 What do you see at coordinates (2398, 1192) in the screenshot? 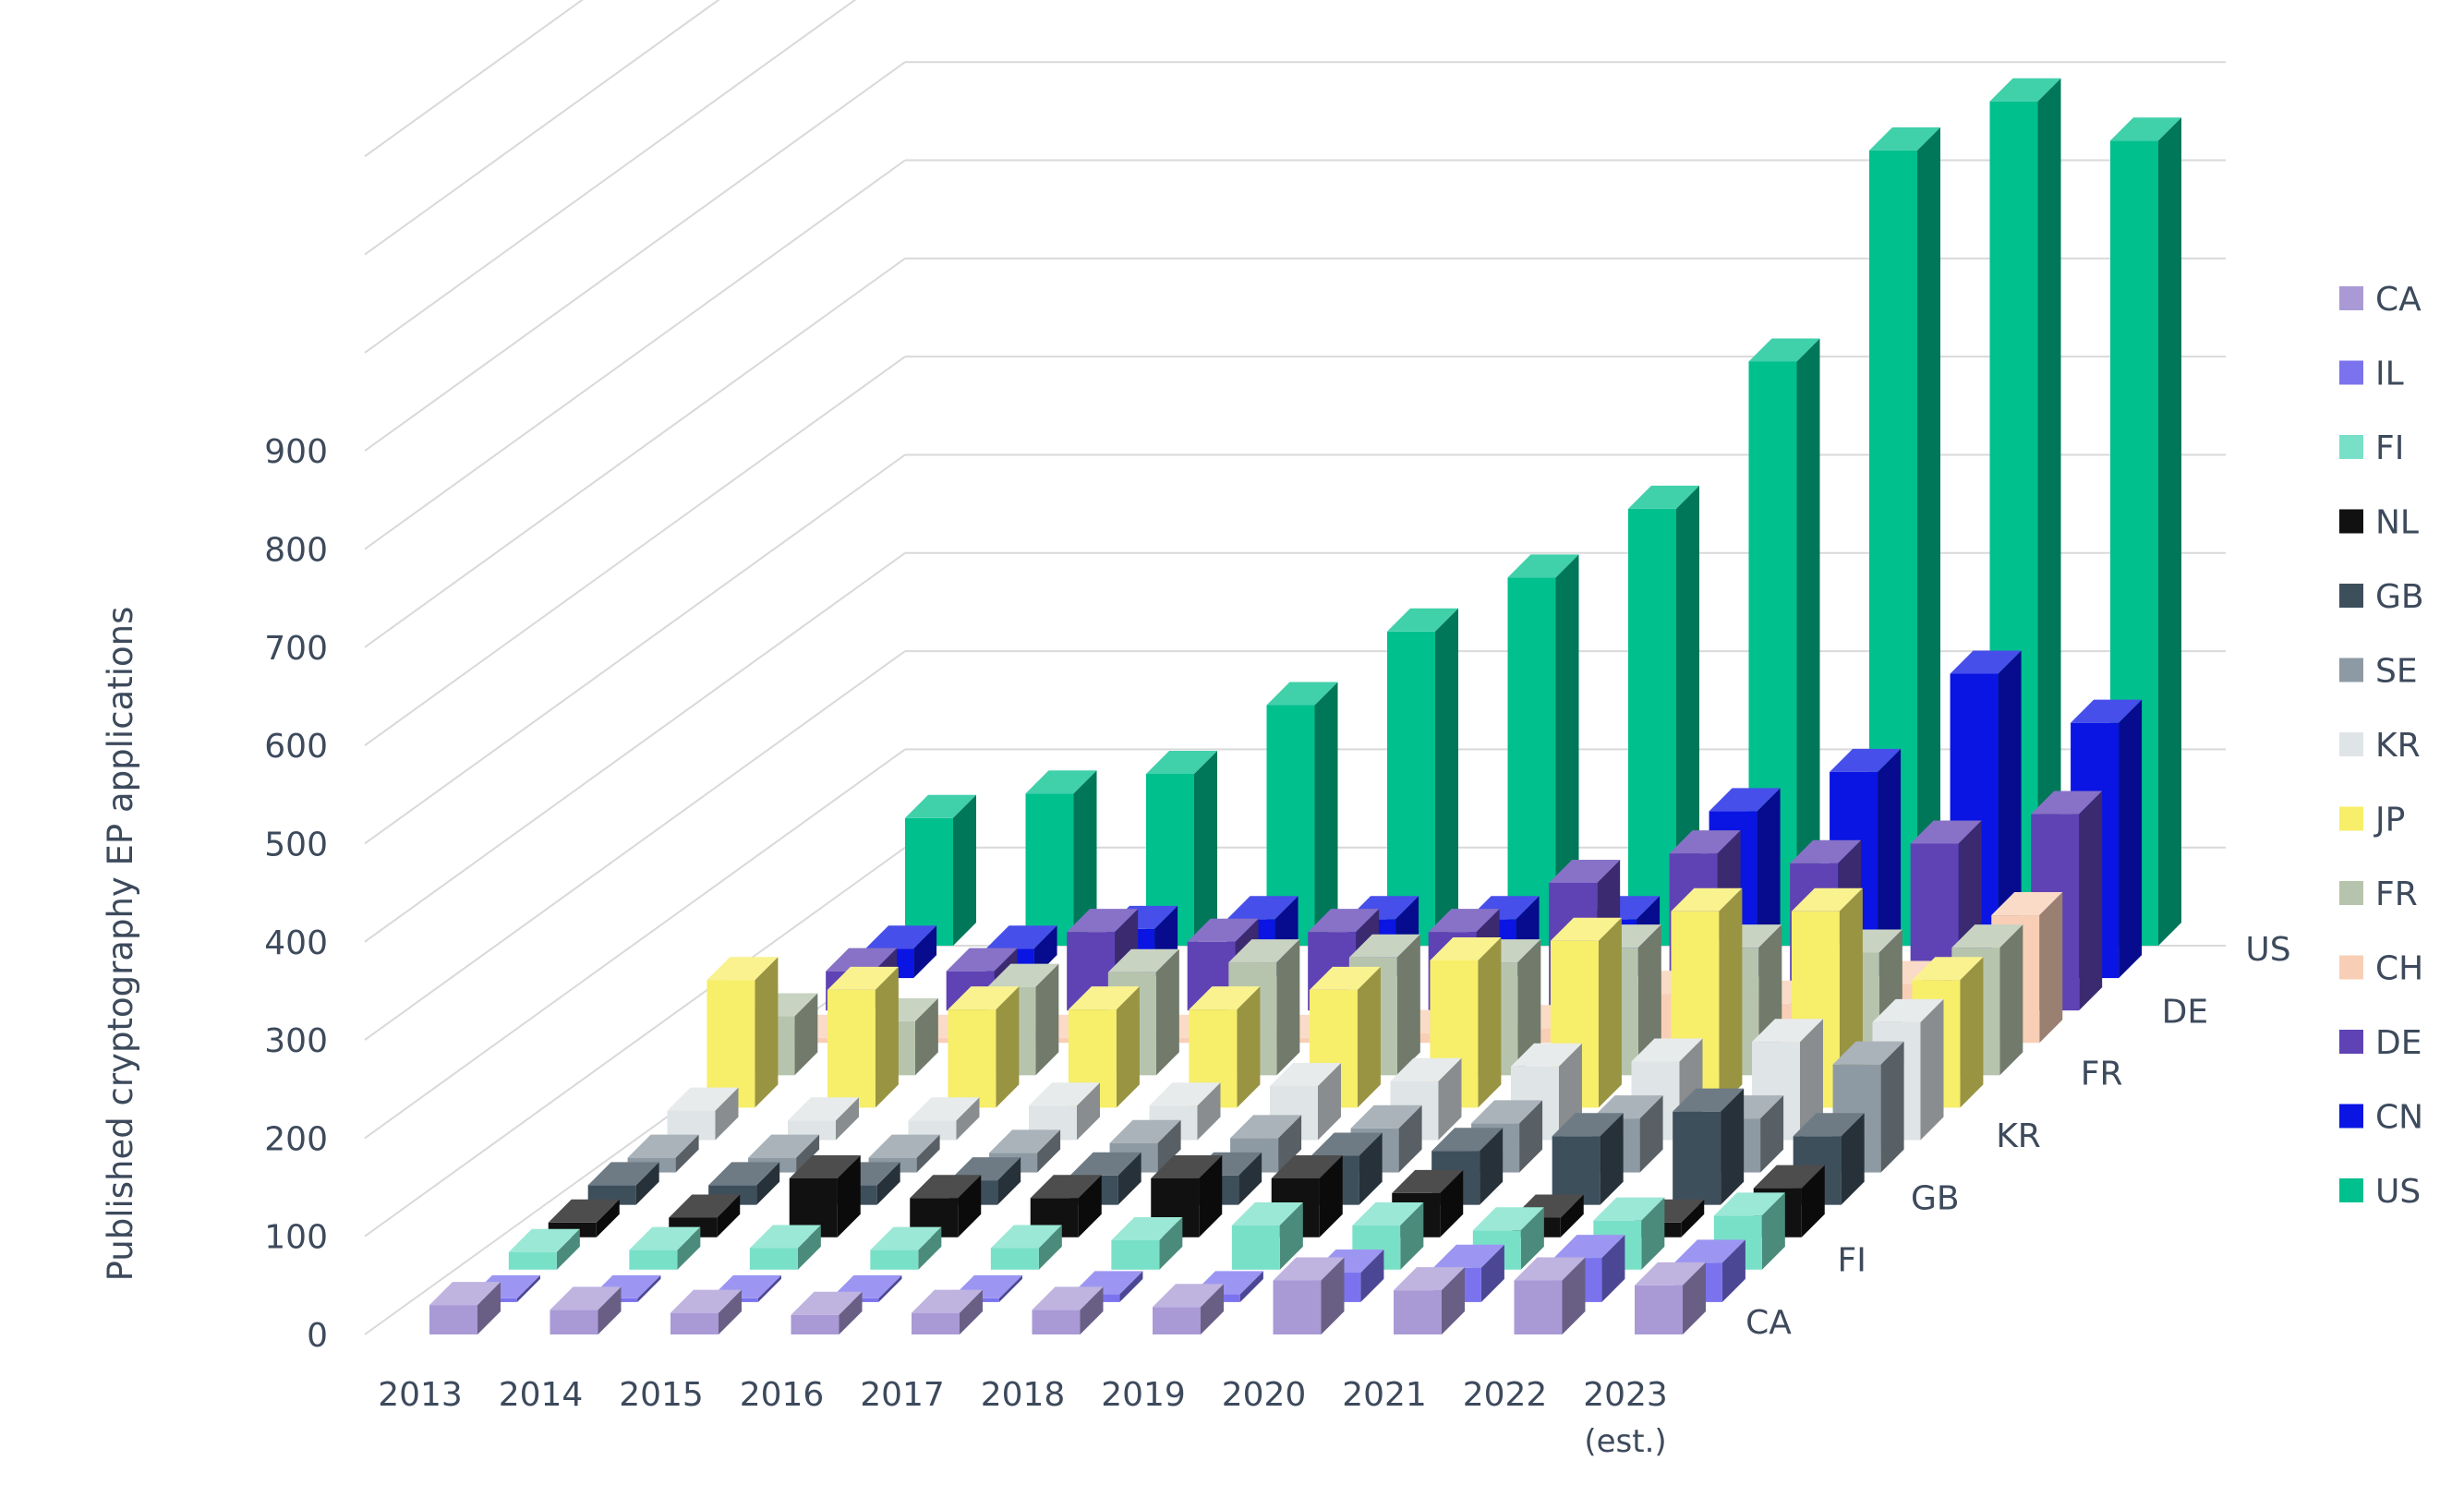
I see `legend-label: US` at bounding box center [2398, 1192].